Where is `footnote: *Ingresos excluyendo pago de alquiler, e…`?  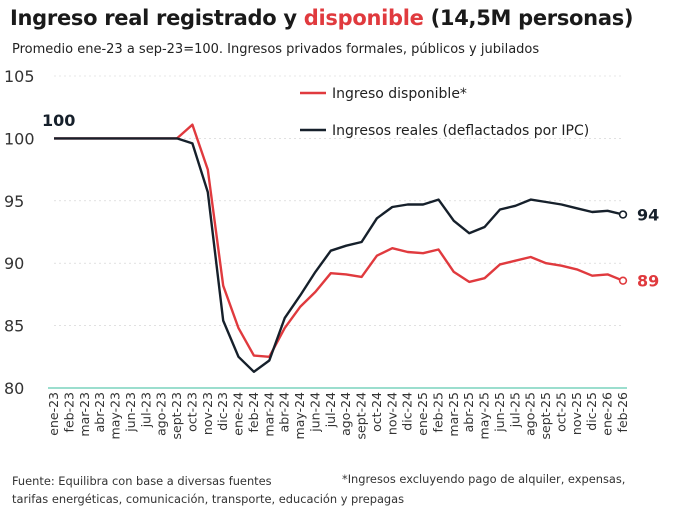 footnote: *Ingresos excluyendo pago de alquiler, e… is located at coordinates (484, 479).